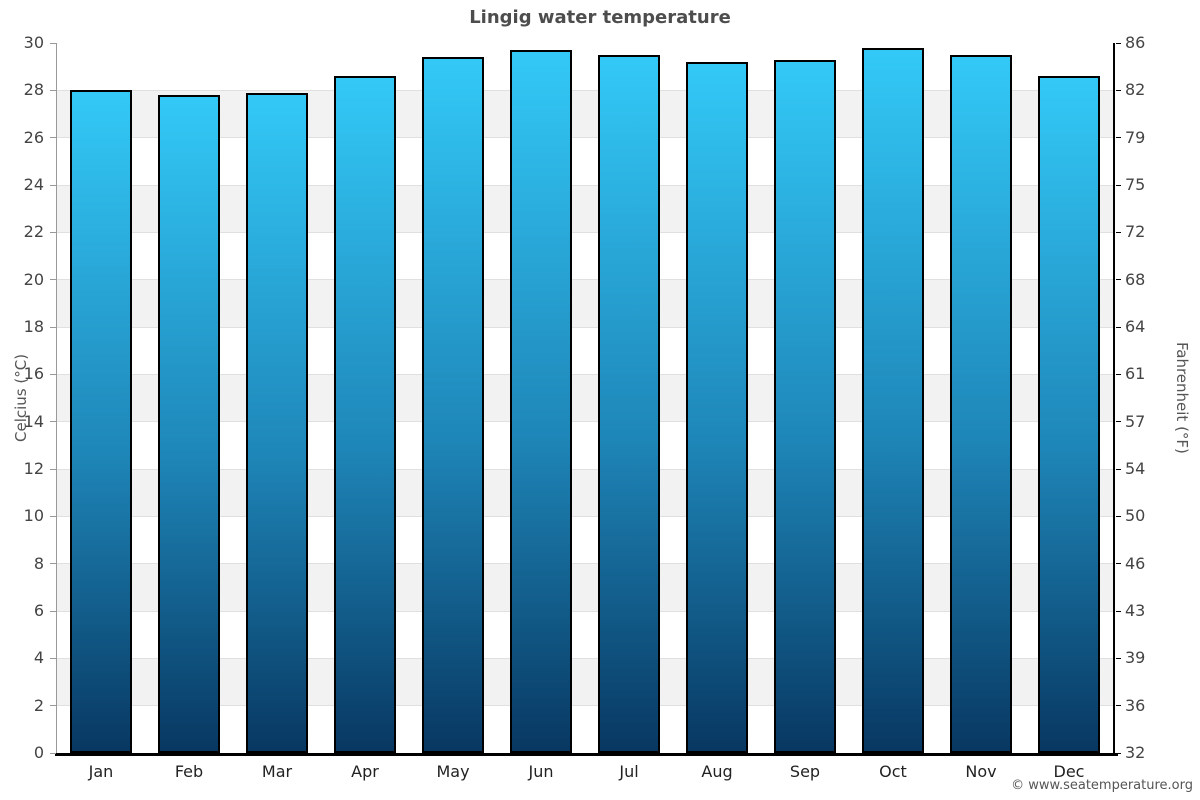 This screenshot has height=800, width=1200. I want to click on chart-title: Lingig water temperature, so click(600, 17).